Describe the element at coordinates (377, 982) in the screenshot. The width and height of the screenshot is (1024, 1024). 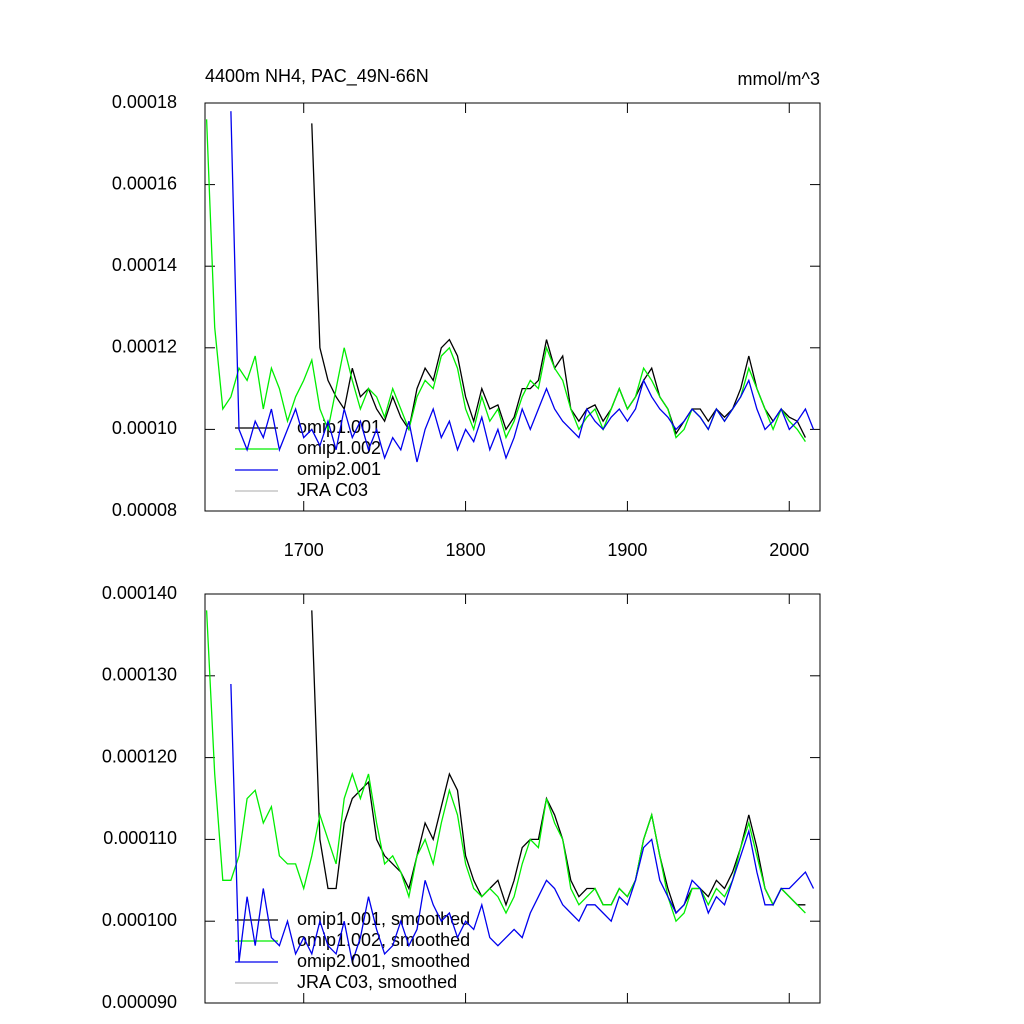
I see `legend-label: JRA C03, smoothed` at that location.